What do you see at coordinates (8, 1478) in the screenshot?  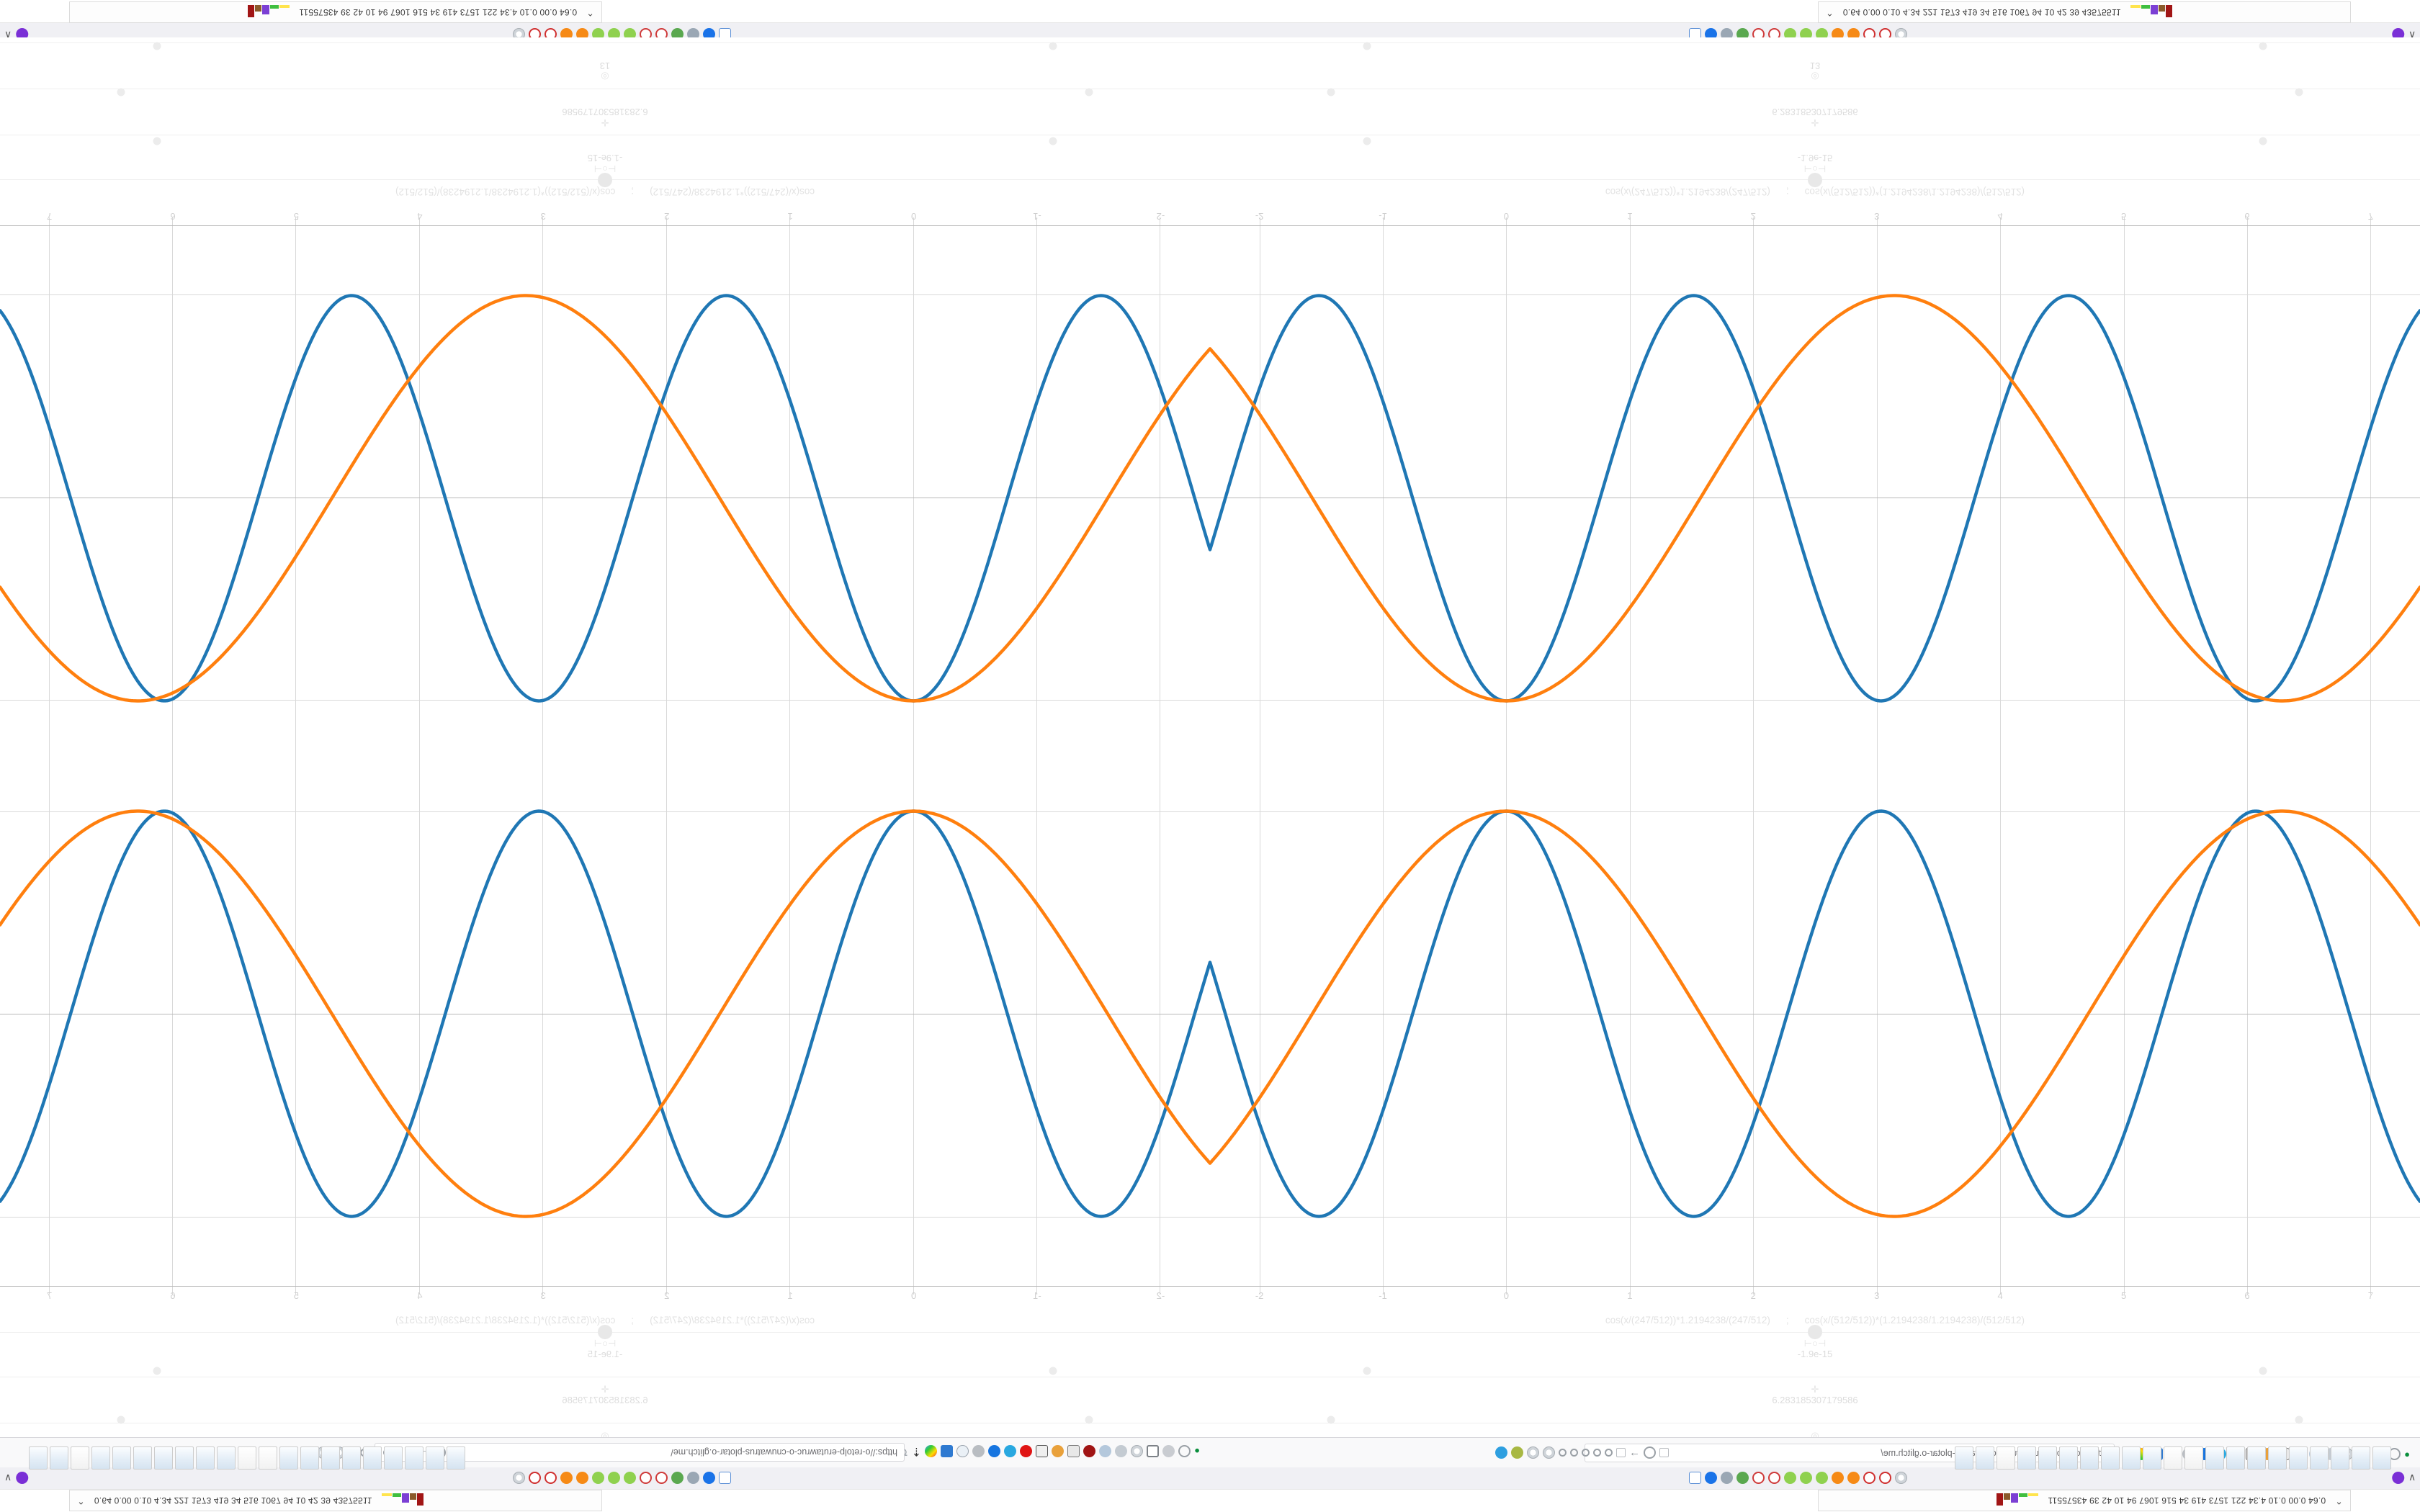 I see `chevron-down-icon: ∨` at bounding box center [8, 1478].